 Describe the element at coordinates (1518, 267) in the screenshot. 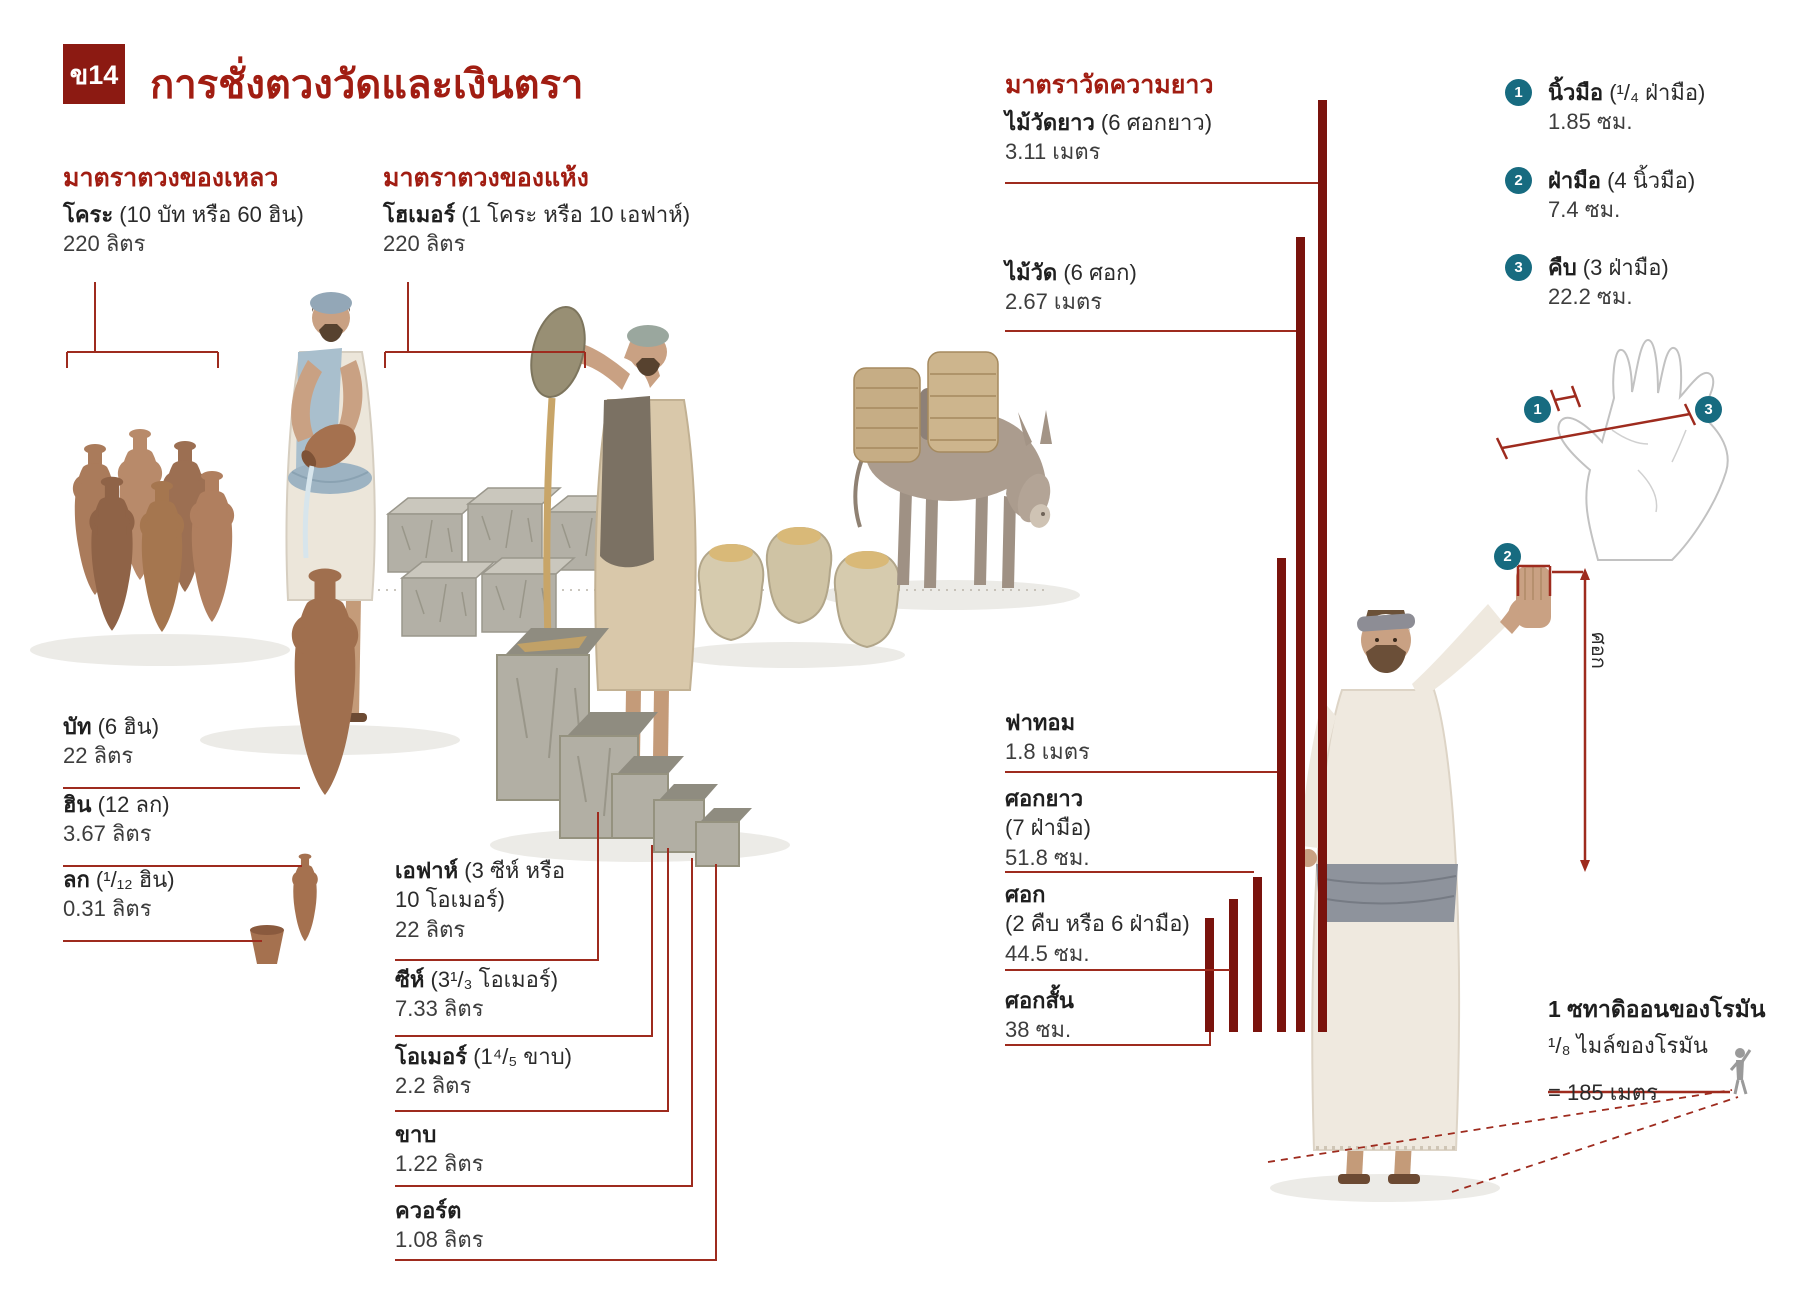

I see `span-number-badge: 3` at that location.